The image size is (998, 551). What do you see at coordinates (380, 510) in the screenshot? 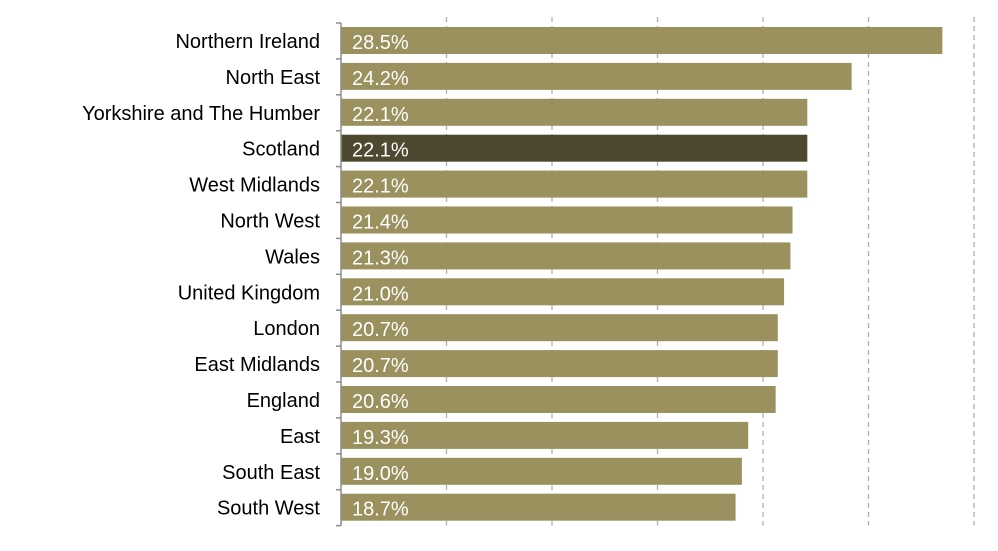
I see `data-label: 18.7%` at bounding box center [380, 510].